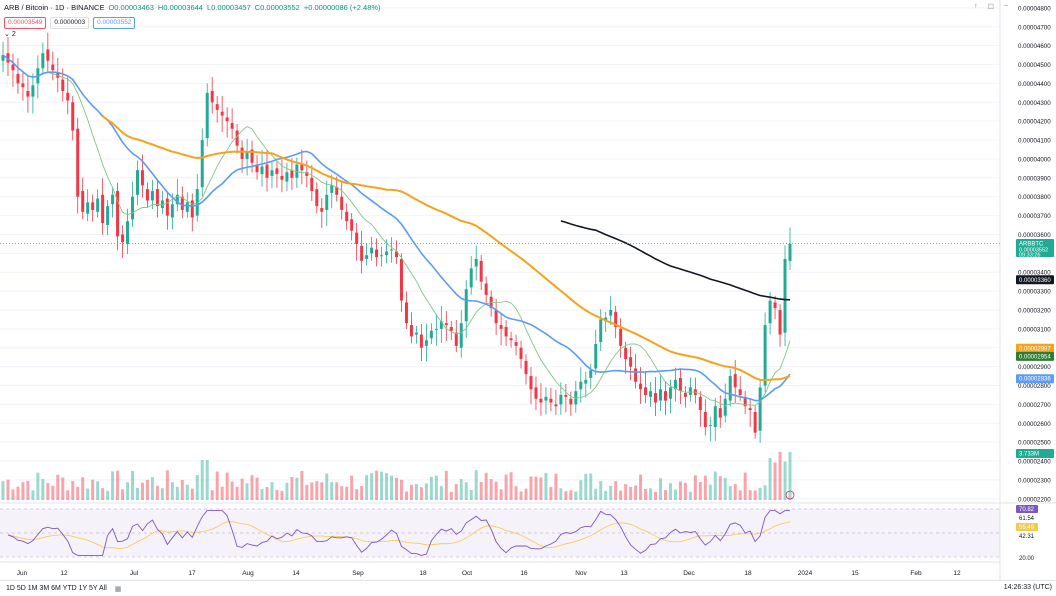 The image size is (1056, 596). What do you see at coordinates (296, 573) in the screenshot?
I see `time-tick-label: 14` at bounding box center [296, 573].